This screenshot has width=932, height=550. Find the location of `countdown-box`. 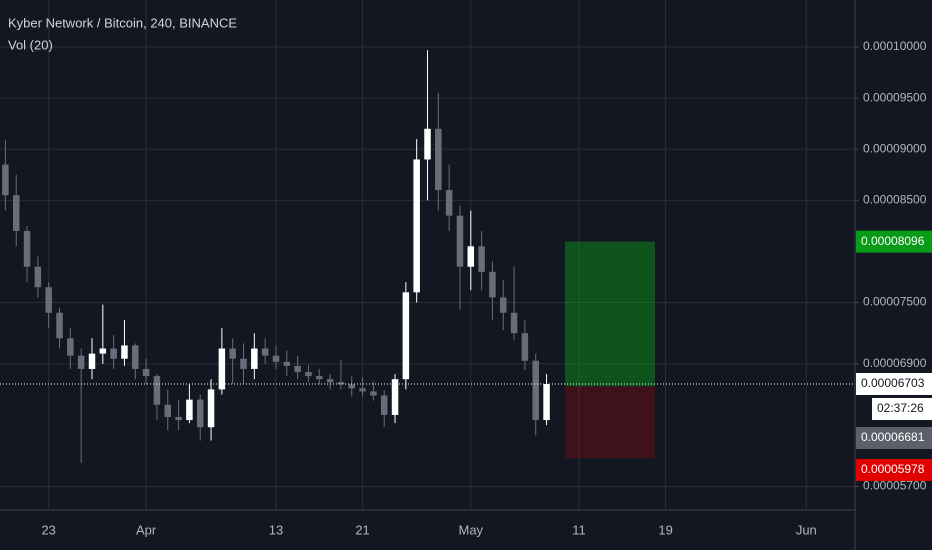

countdown-box is located at coordinates (902, 408).